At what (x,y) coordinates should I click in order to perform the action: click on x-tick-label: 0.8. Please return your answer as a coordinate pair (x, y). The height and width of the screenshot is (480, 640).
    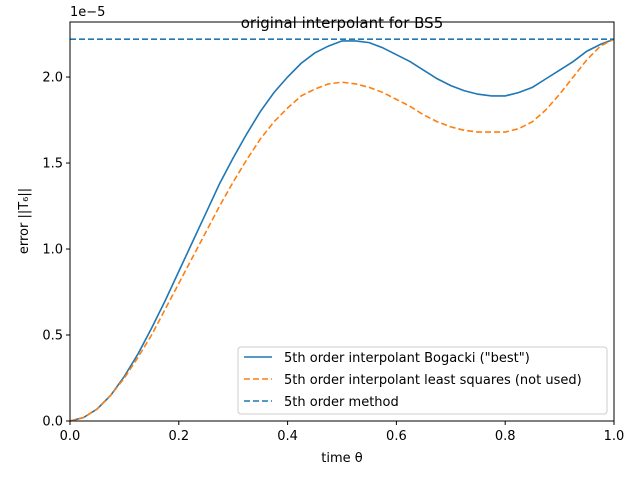
    Looking at the image, I should click on (505, 436).